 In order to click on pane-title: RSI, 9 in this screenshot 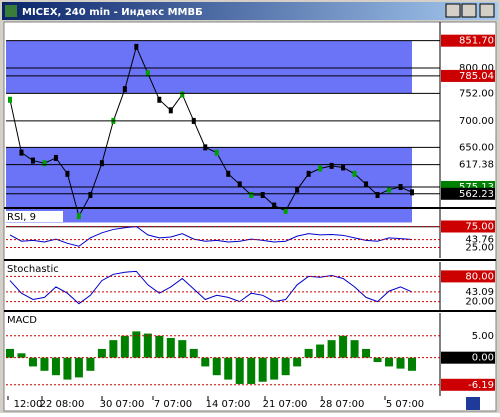, I will do `click(21, 217)`.